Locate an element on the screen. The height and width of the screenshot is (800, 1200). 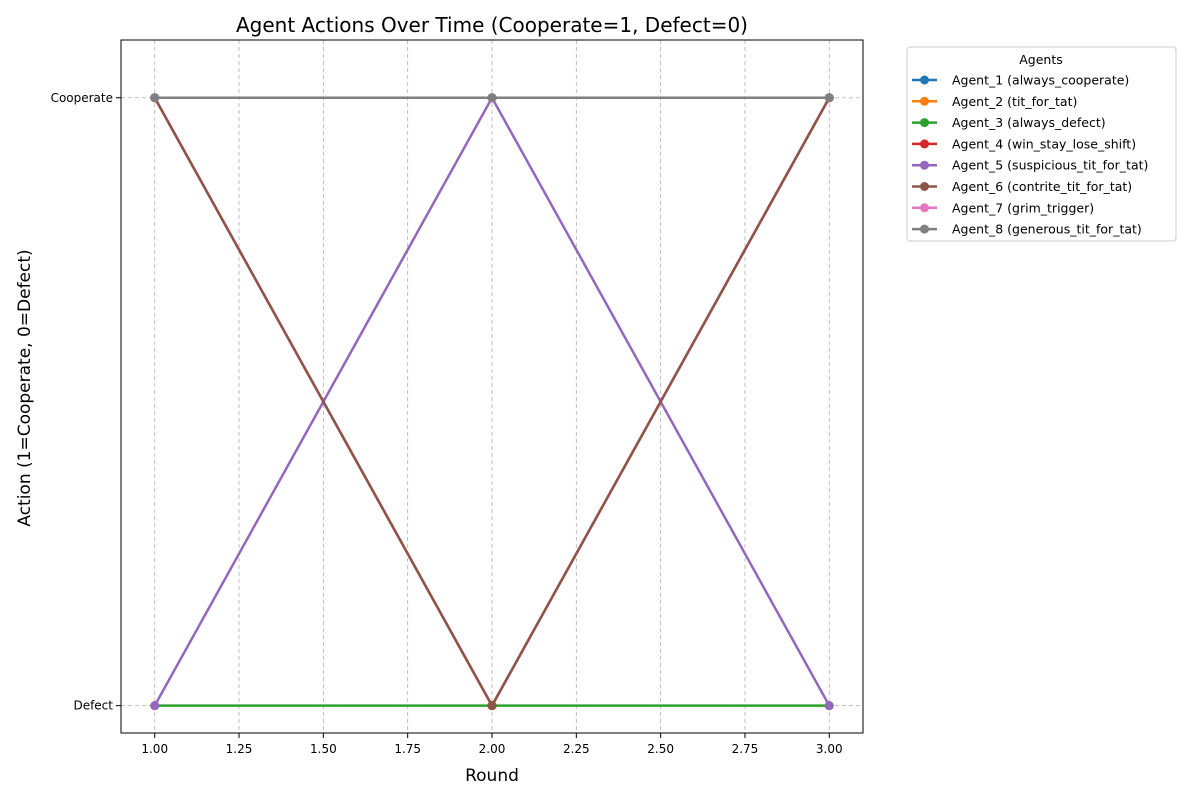
legend-item: Agent_5 (suspicious_tit_for_tat) is located at coordinates (1030, 165).